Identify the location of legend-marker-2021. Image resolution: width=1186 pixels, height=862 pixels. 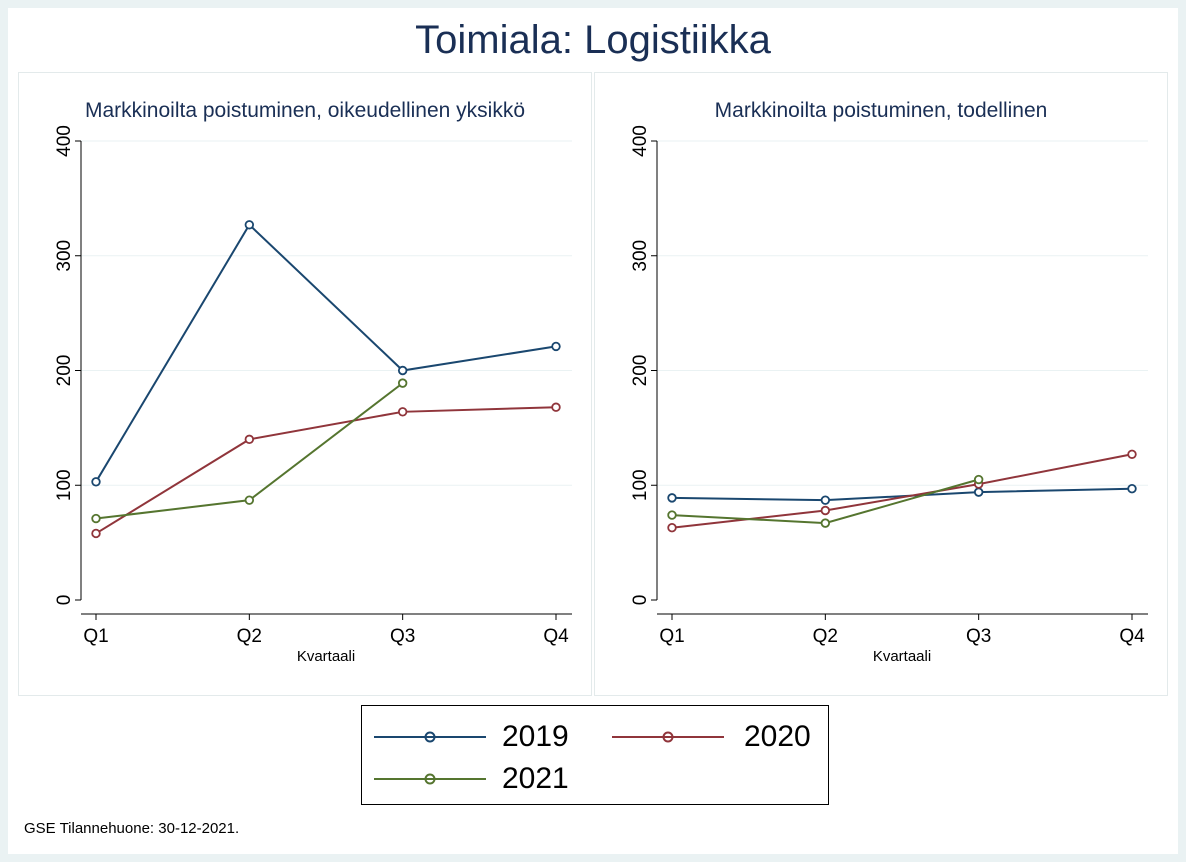
(430, 779).